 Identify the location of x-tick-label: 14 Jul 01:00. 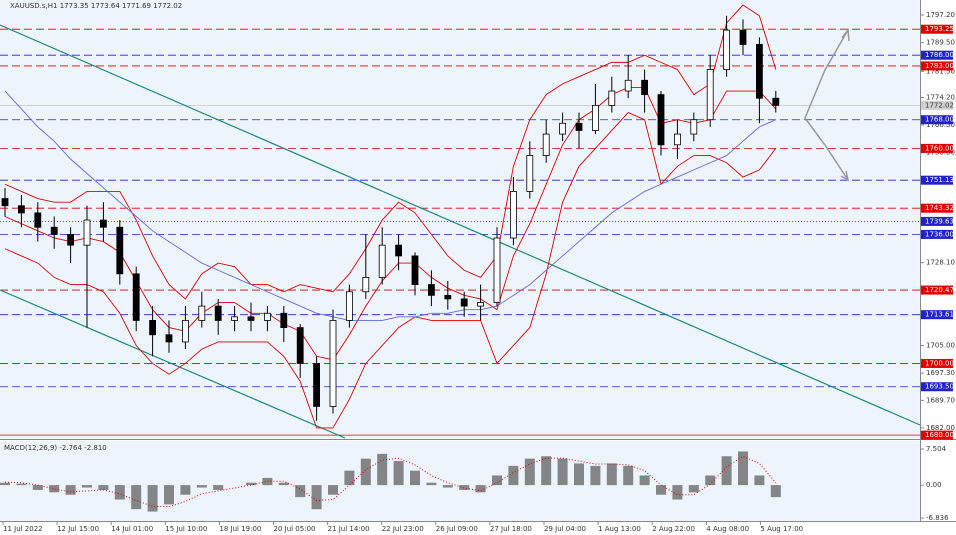
(132, 529).